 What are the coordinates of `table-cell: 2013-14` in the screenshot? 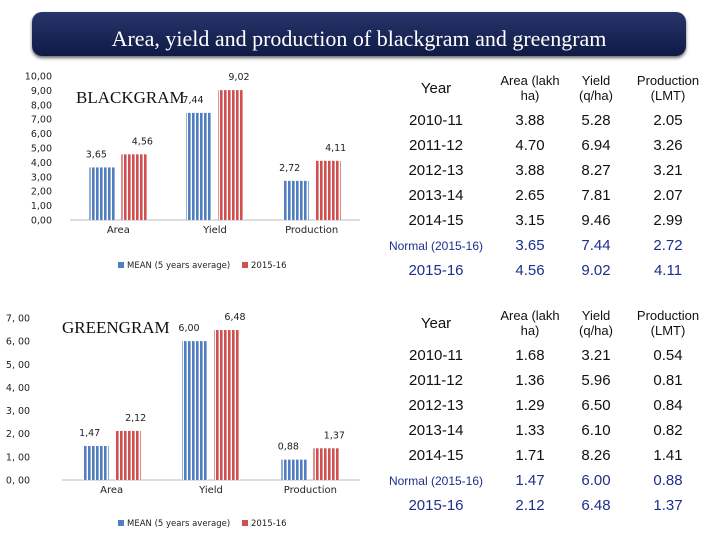 It's located at (436, 430).